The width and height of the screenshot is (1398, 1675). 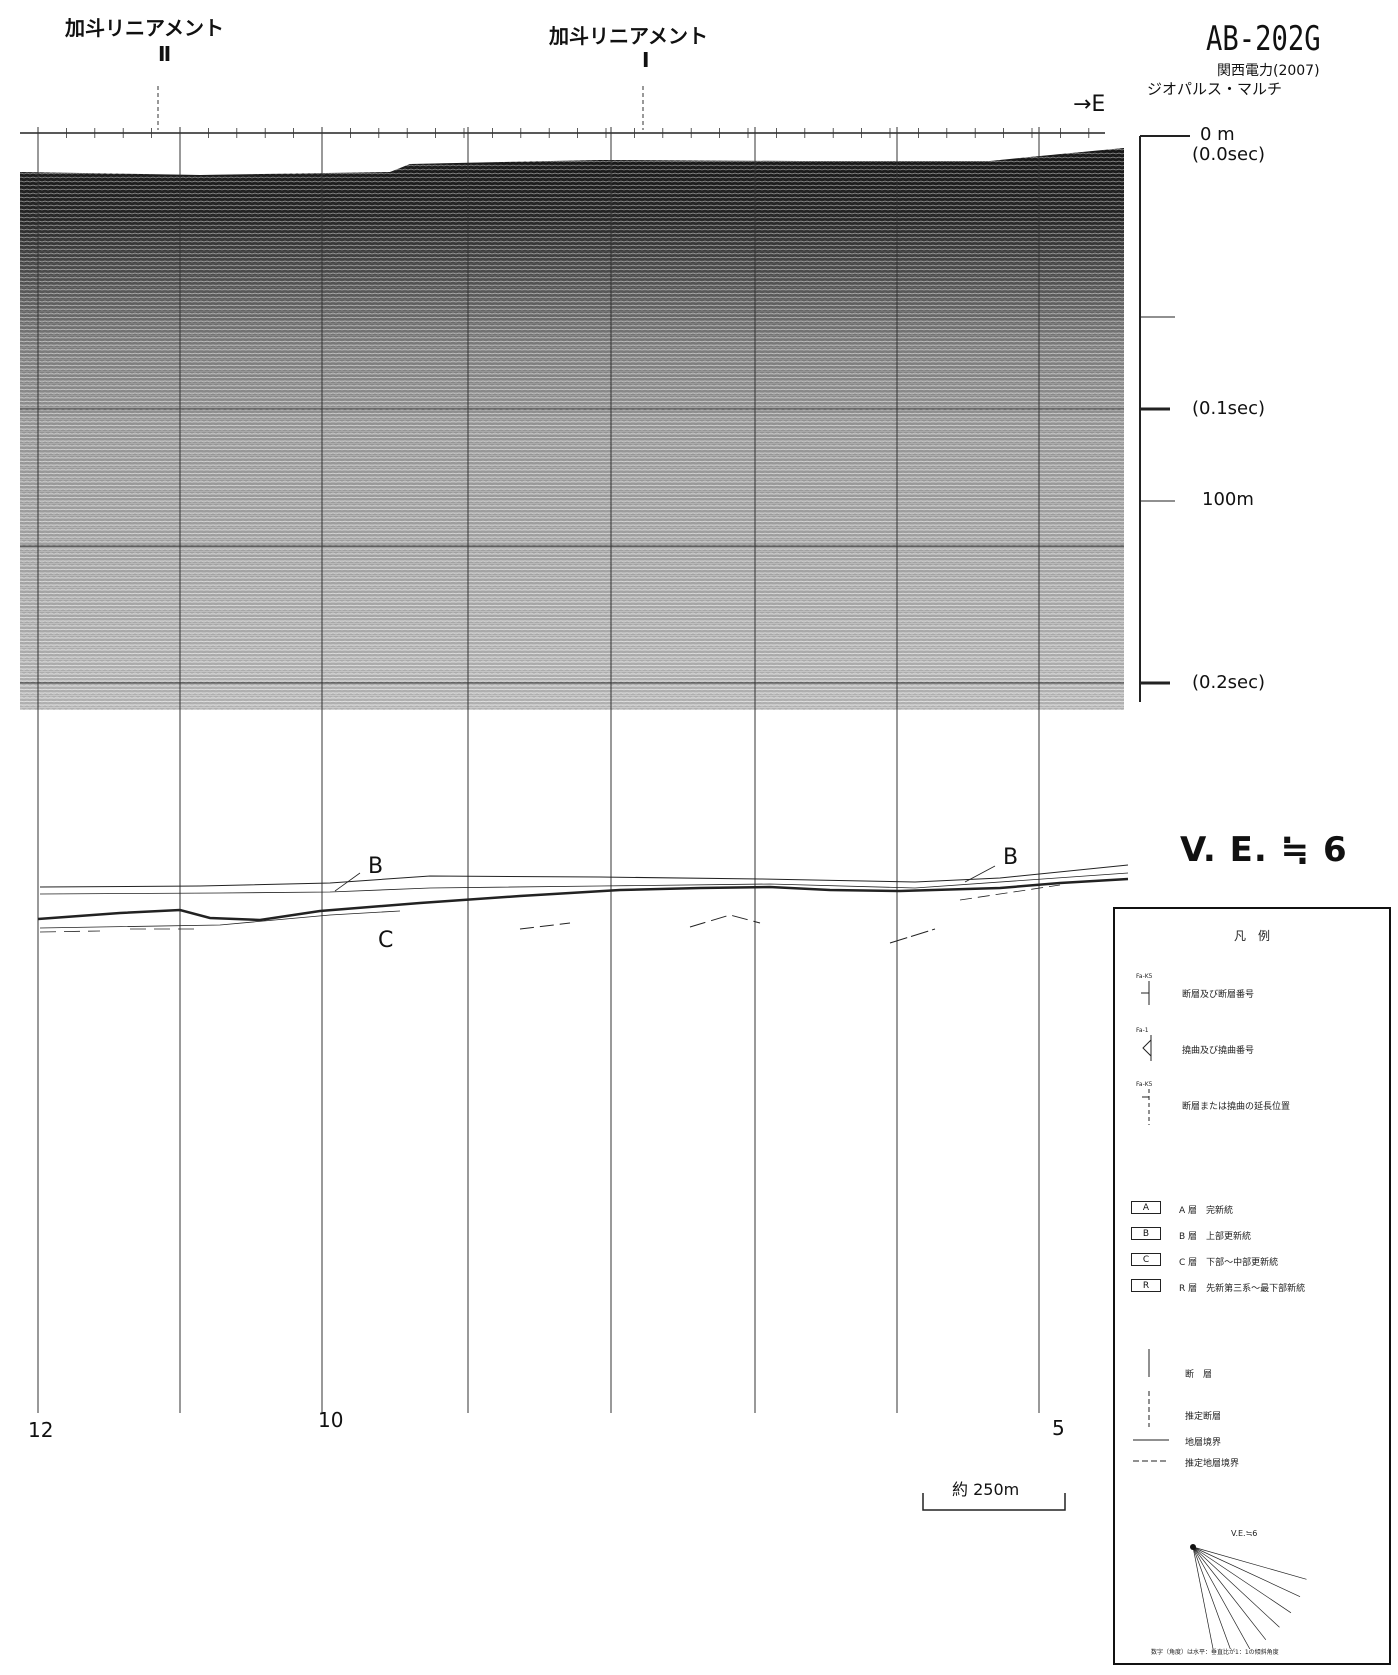 I want to click on axis-ticks, so click(x=563, y=133).